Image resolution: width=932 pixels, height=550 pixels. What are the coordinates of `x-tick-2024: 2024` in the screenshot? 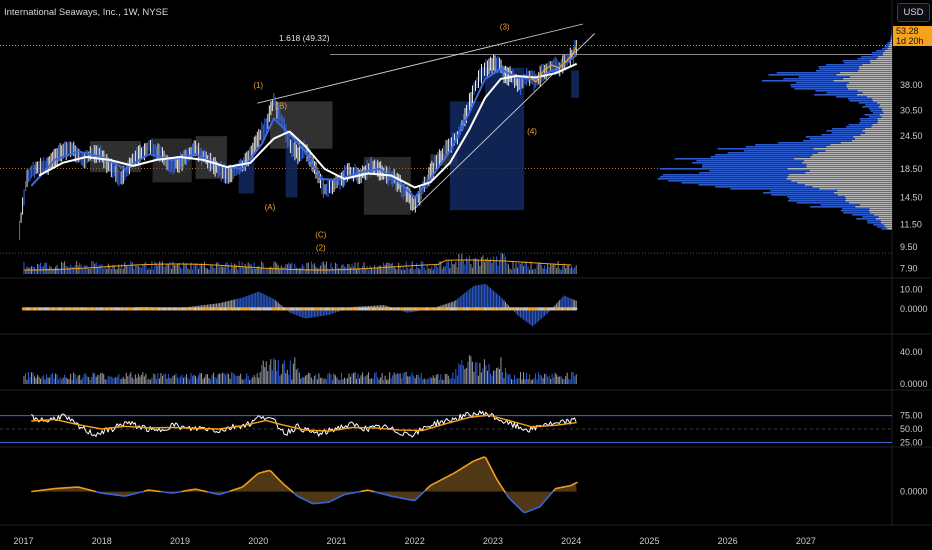 It's located at (571, 541).